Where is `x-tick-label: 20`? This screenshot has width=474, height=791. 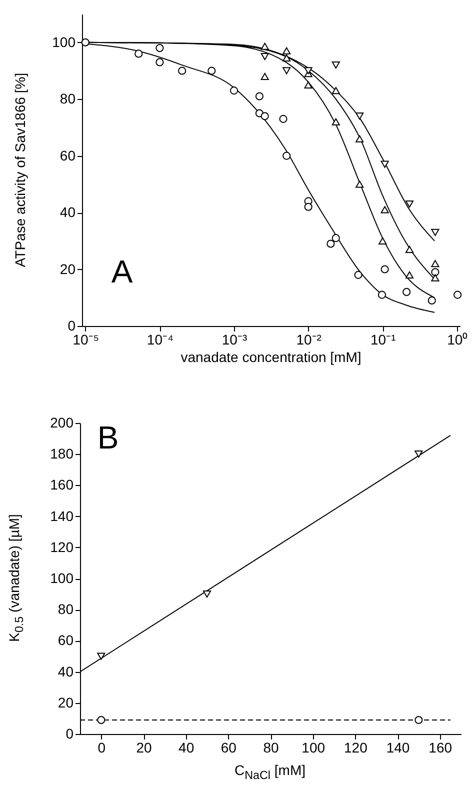
x-tick-label: 20 is located at coordinates (144, 748).